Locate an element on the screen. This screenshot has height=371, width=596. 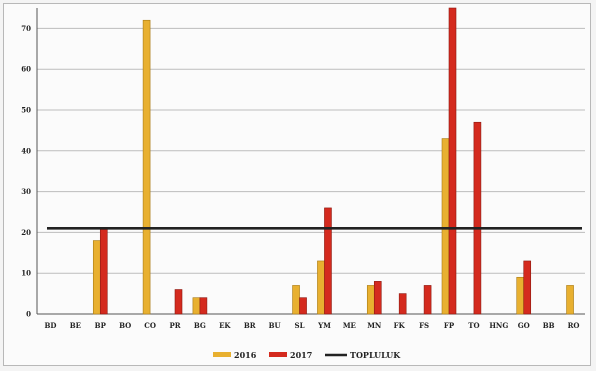
y-tick-label: 50 is located at coordinates (26, 110).